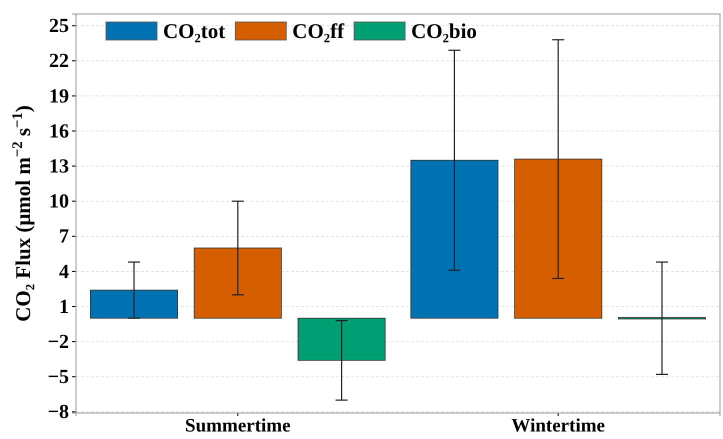 This screenshot has height=439, width=723. I want to click on y-tick-label: −8, so click(58, 412).